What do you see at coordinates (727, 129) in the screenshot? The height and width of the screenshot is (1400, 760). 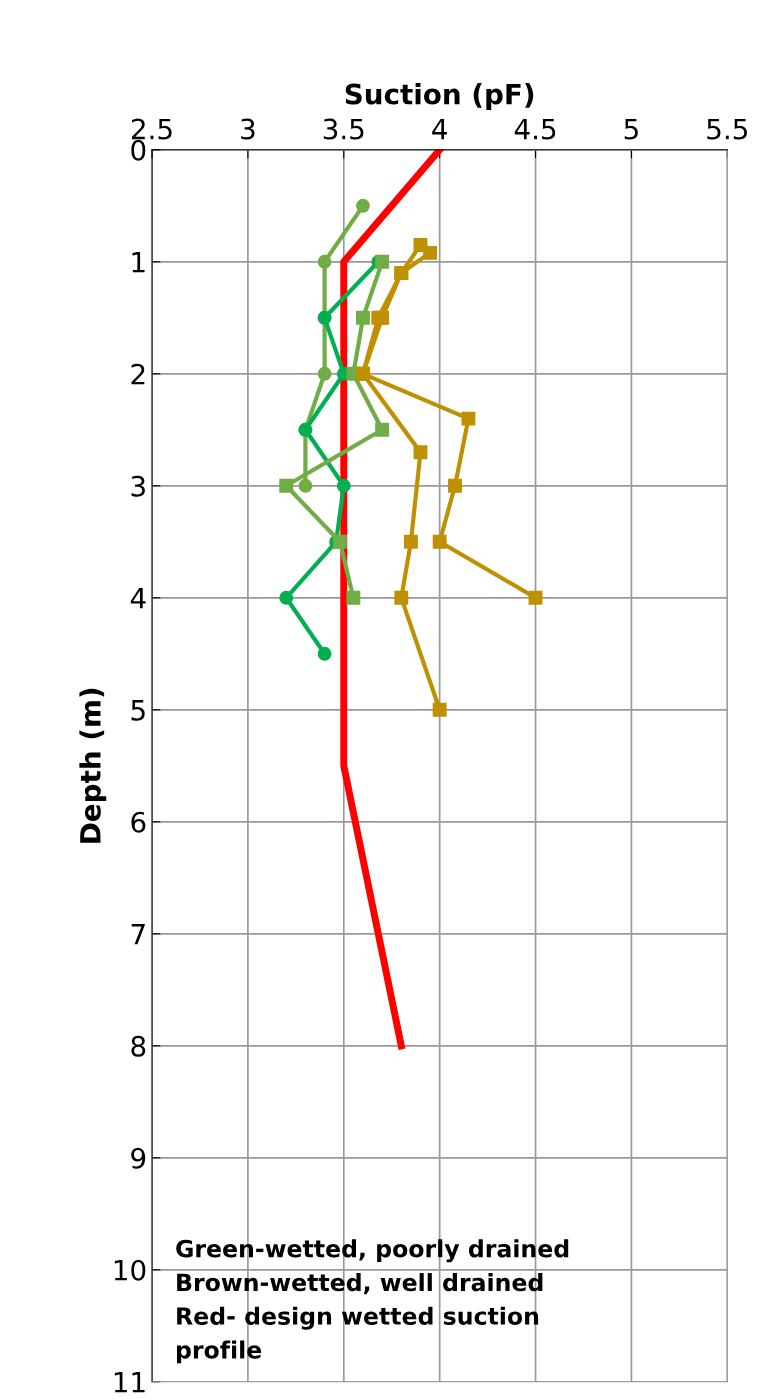 I see `x-tick-label: 5.5` at bounding box center [727, 129].